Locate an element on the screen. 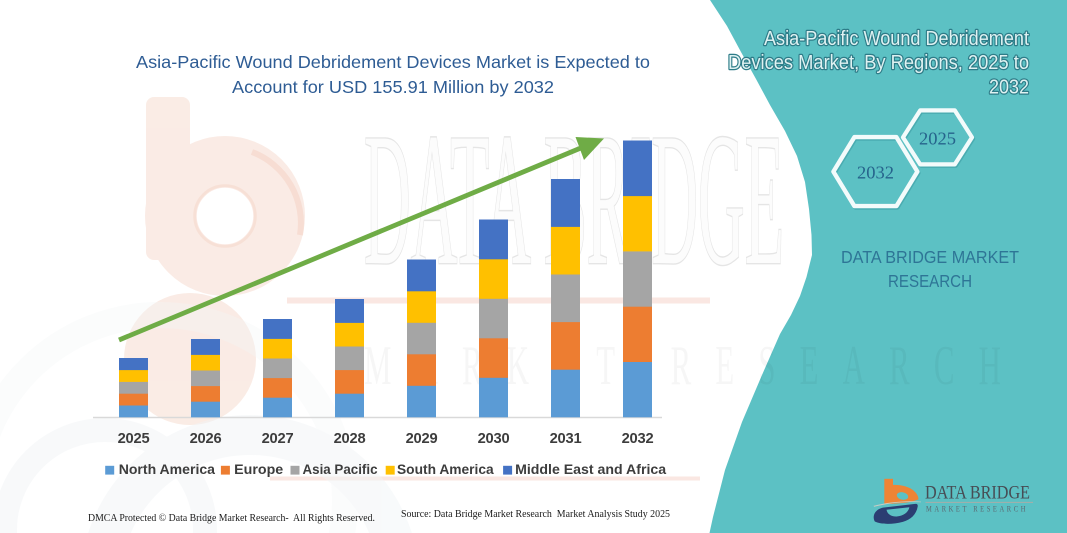  svg-text: 2030 is located at coordinates (494, 439).